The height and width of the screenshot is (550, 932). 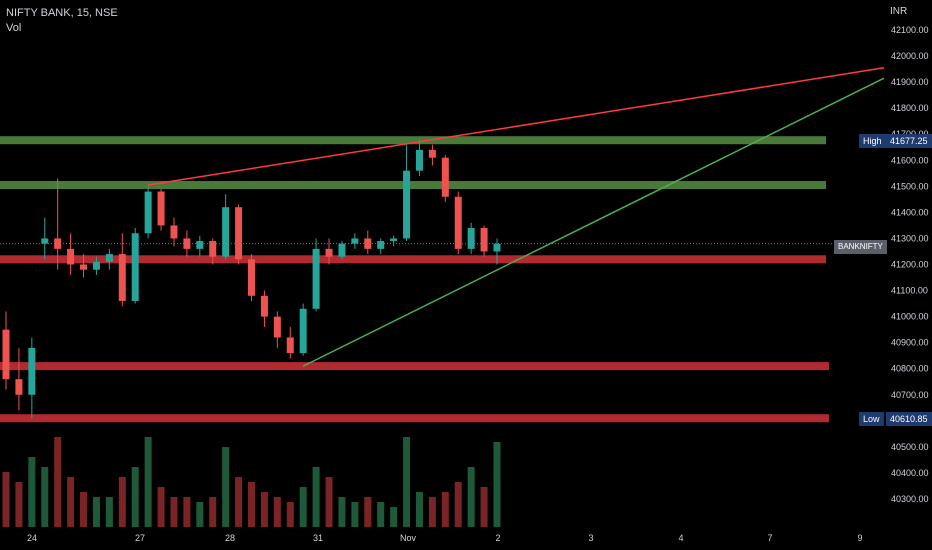 What do you see at coordinates (872, 141) in the screenshot?
I see `high-tag-label: High` at bounding box center [872, 141].